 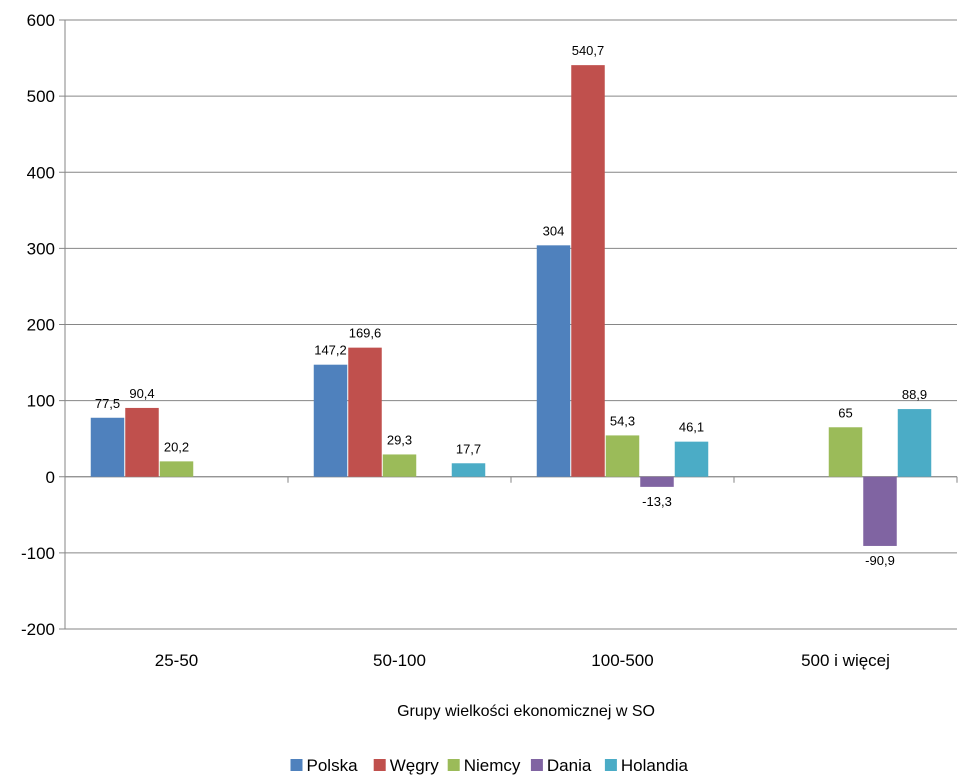 I want to click on y-tick-label: 200, so click(x=41, y=325).